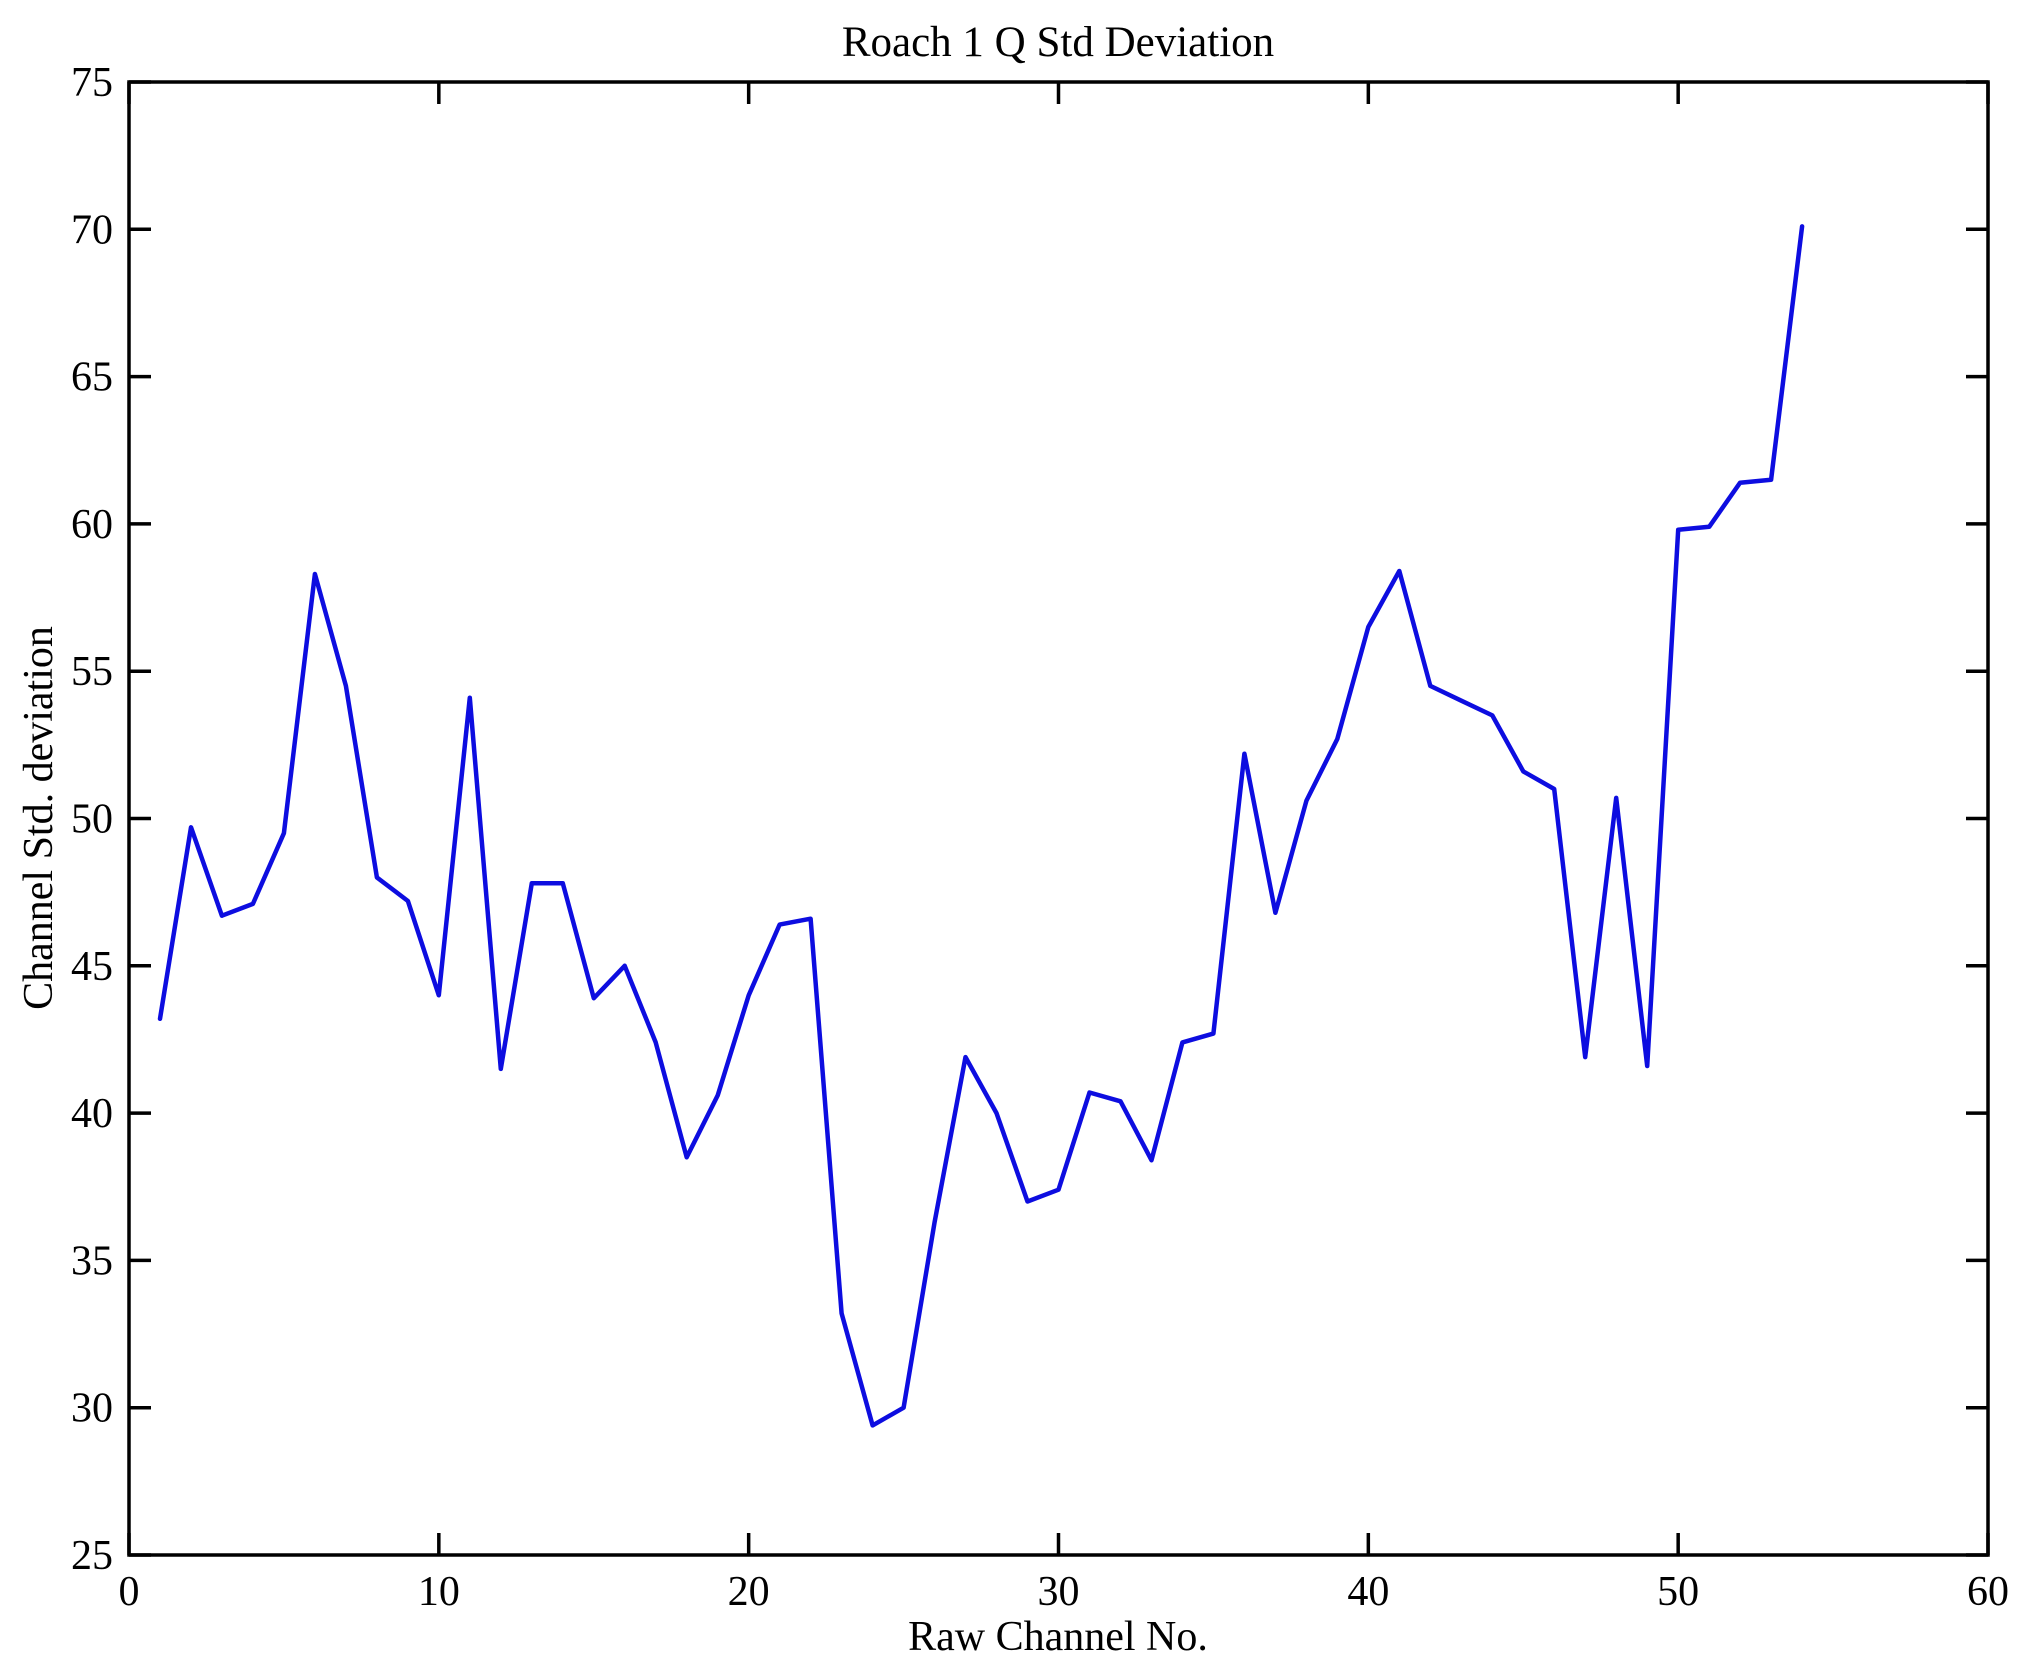  What do you see at coordinates (92, 1556) in the screenshot?
I see `y-tick-label: 25` at bounding box center [92, 1556].